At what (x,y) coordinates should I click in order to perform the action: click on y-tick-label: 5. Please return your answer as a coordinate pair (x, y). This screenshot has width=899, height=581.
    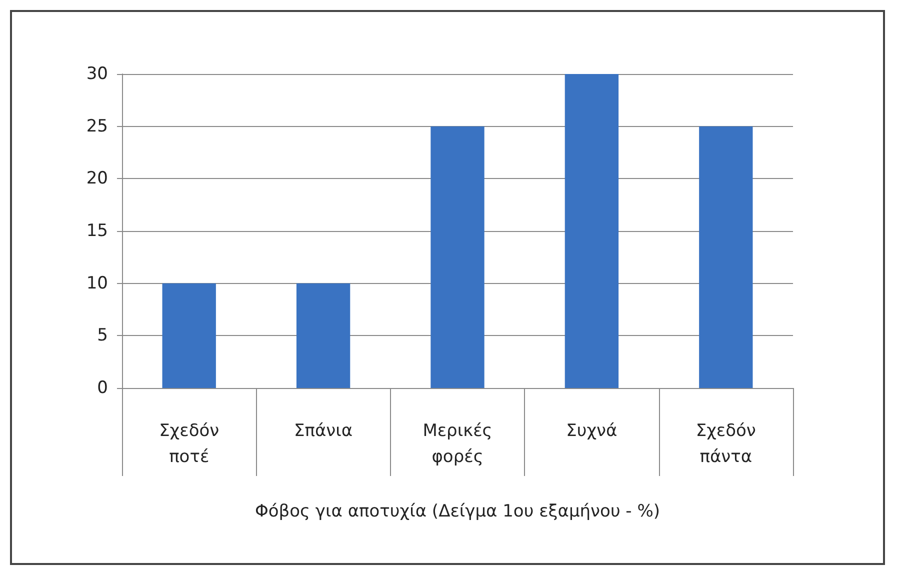
    Looking at the image, I should click on (102, 336).